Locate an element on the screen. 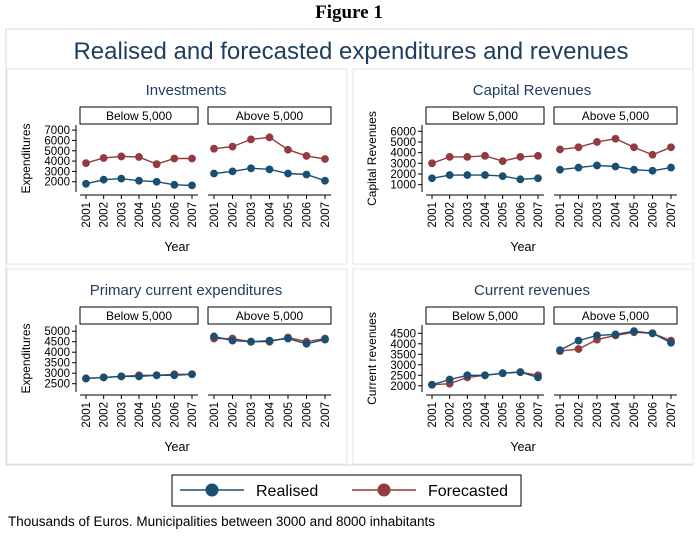 Image resolution: width=698 pixels, height=537 pixels. y-tick-label: 3500 is located at coordinates (403, 355).